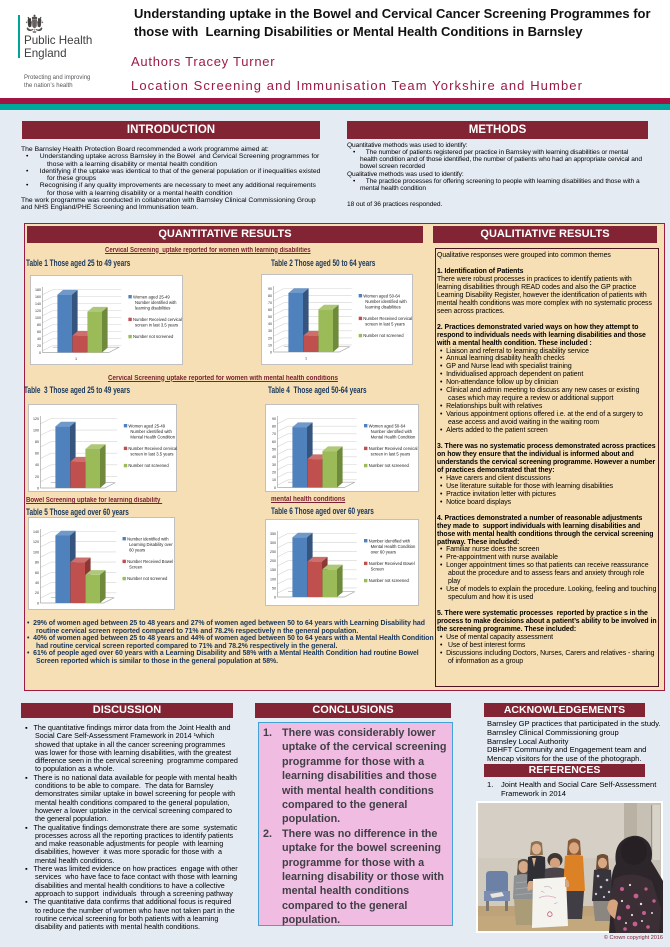 The height and width of the screenshot is (947, 670). I want to click on svg-text: Learning Disability over, so click(151, 544).